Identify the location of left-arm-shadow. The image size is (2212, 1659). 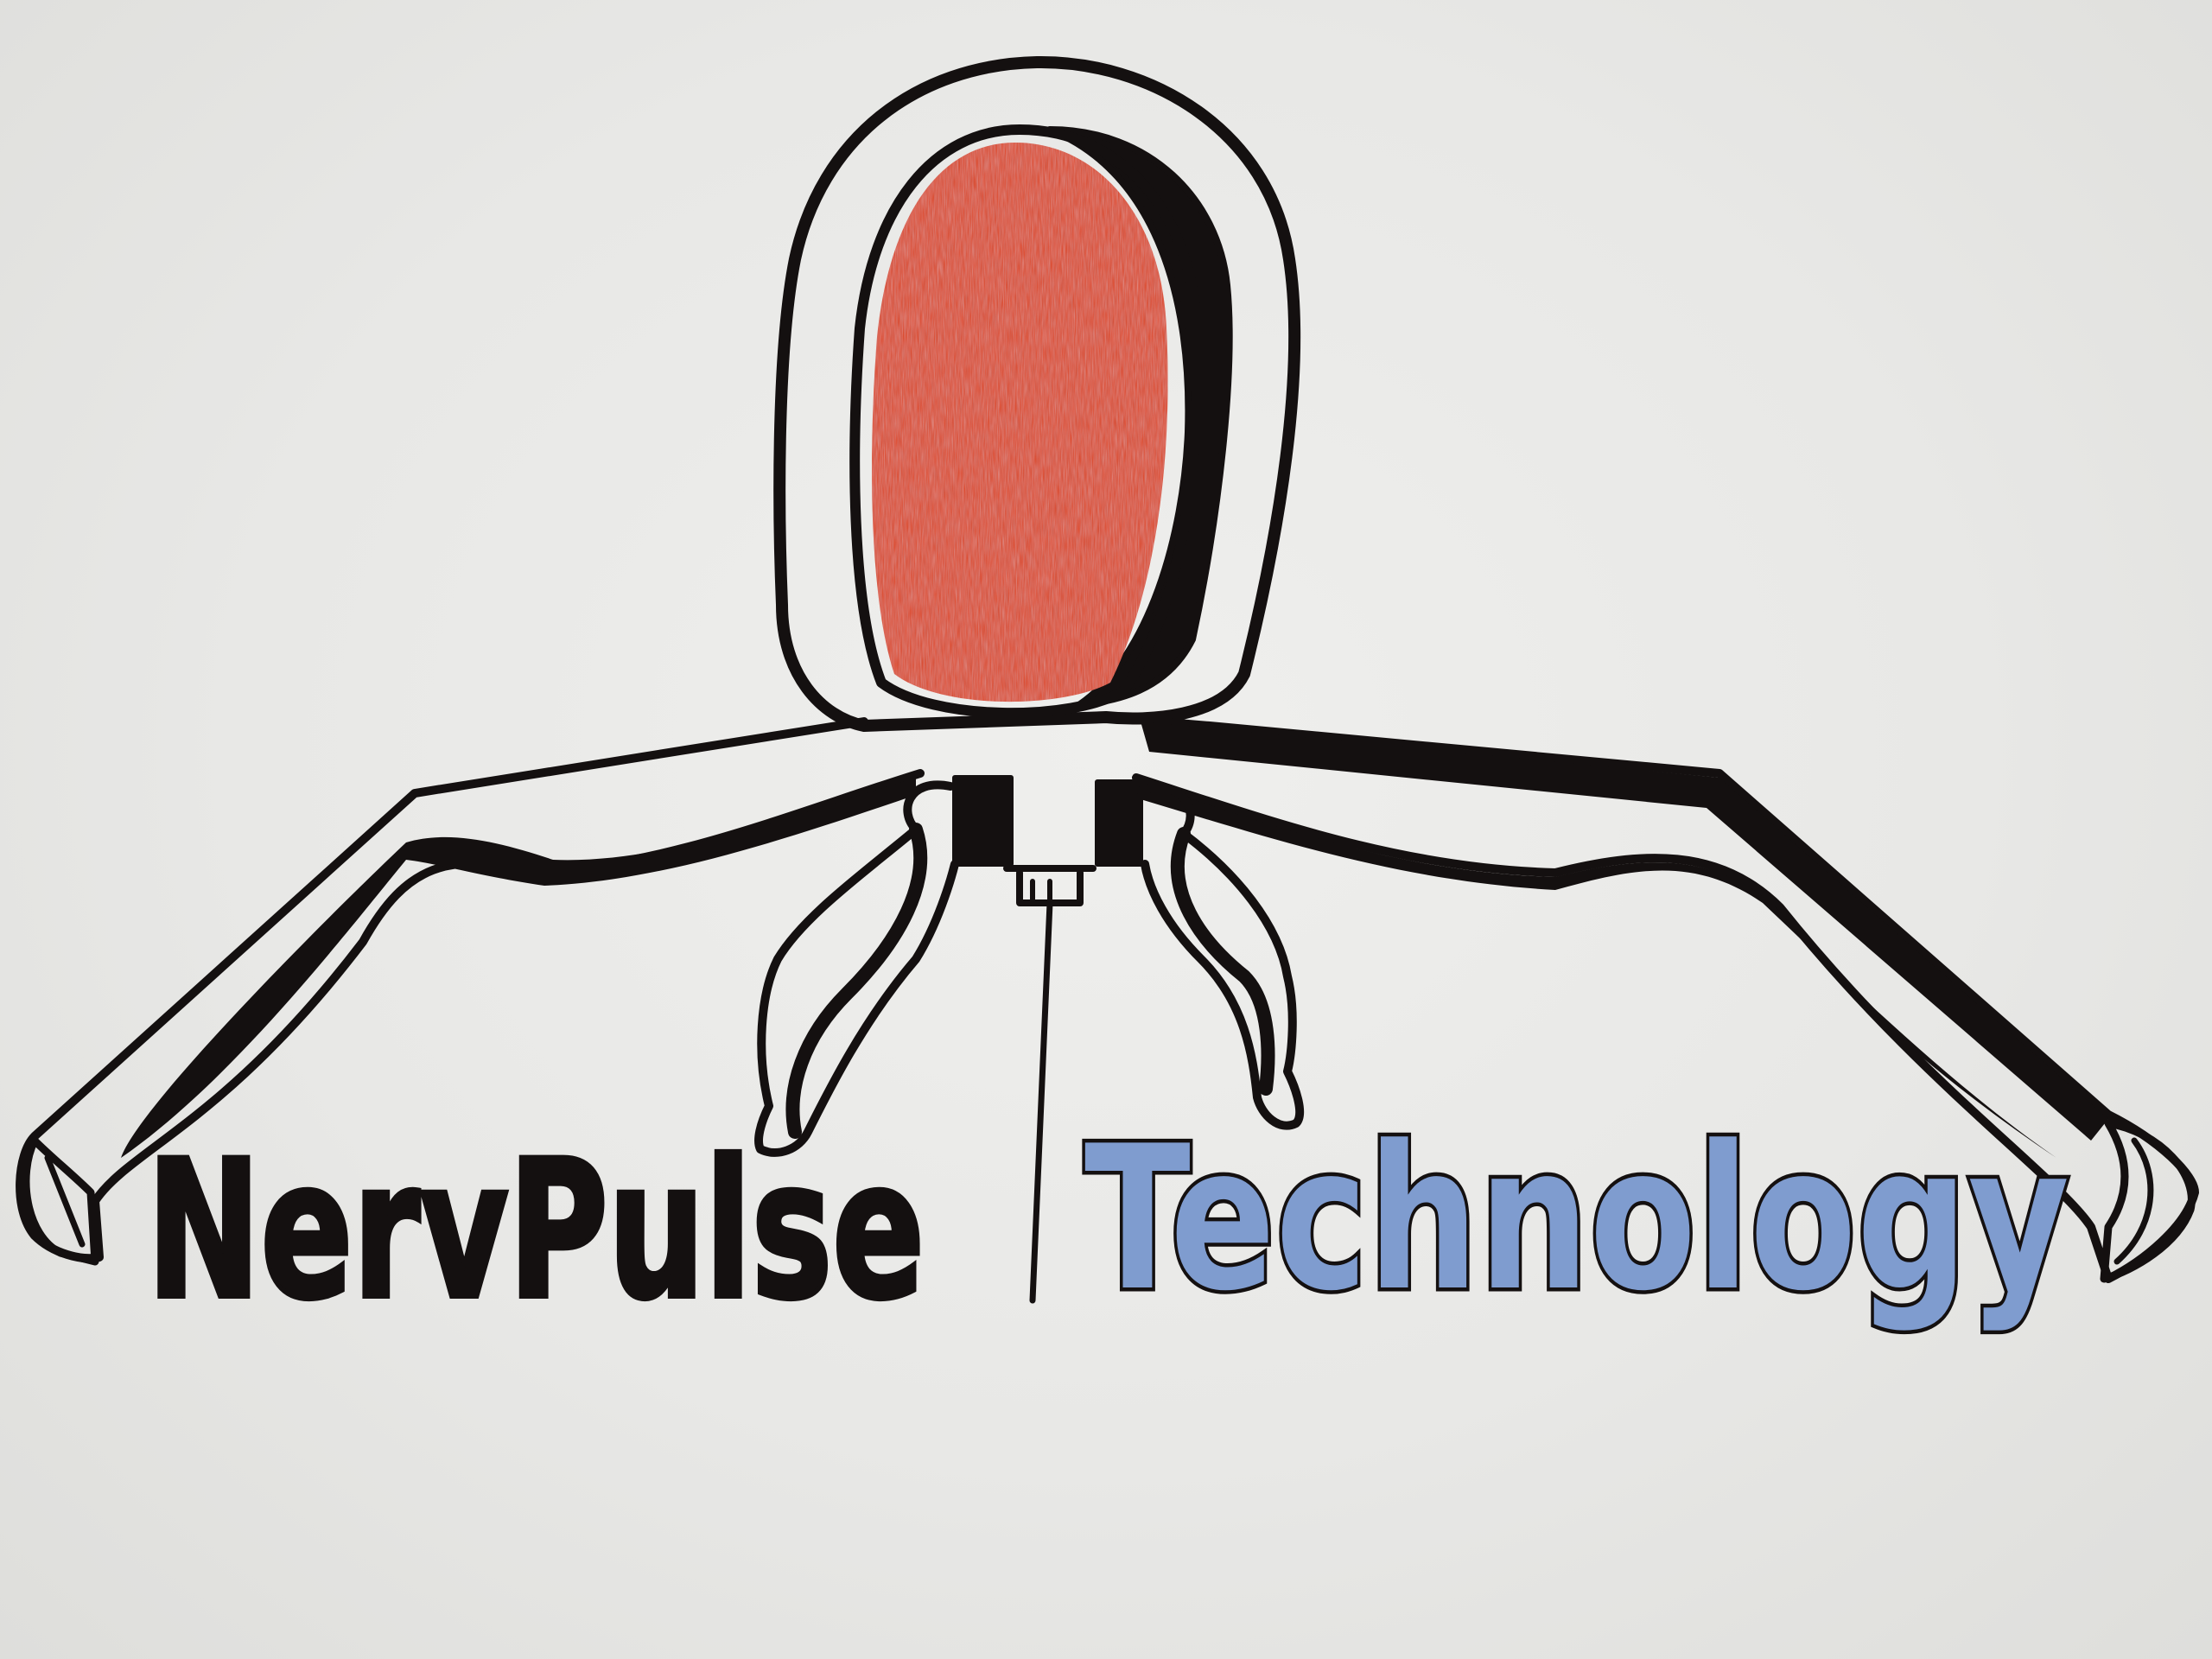
(518, 968).